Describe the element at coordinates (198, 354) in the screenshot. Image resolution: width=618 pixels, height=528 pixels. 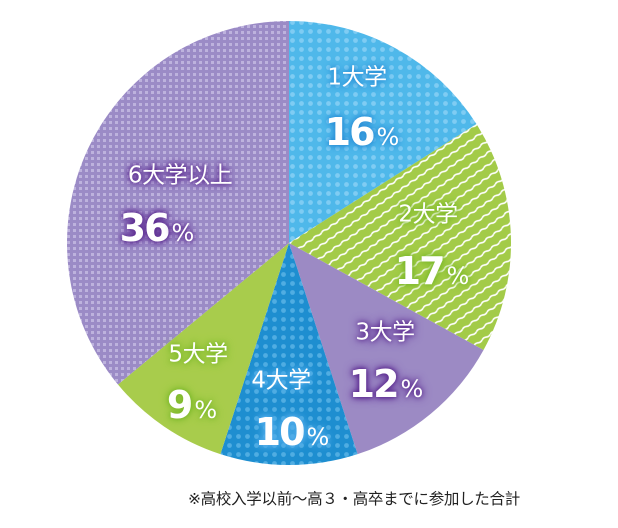
I see `slice-5-name: 5大学` at that location.